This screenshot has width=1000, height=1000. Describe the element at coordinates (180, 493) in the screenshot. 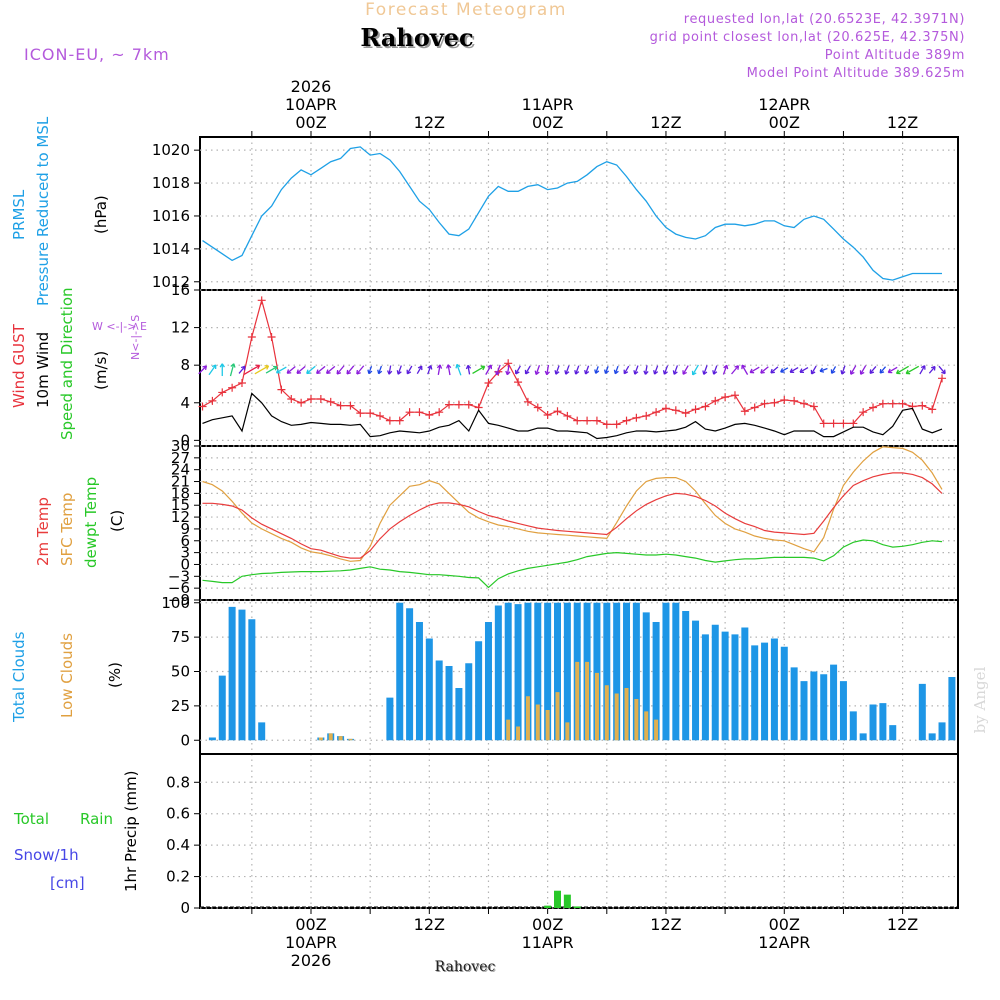

I see `ytick-label-p2: 18` at that location.